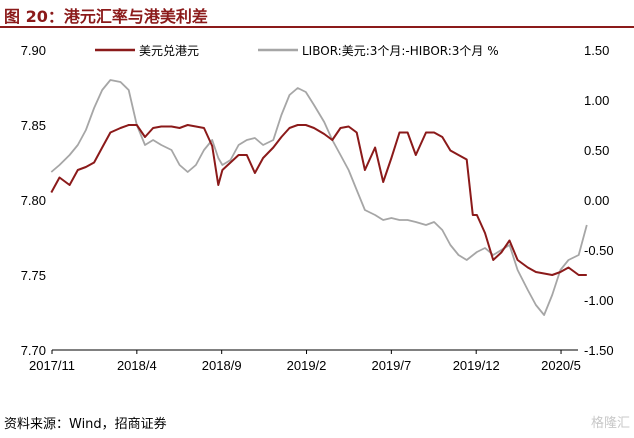 Image resolution: width=634 pixels, height=438 pixels. I want to click on right-y-tick-label: -1.50, so click(599, 350).